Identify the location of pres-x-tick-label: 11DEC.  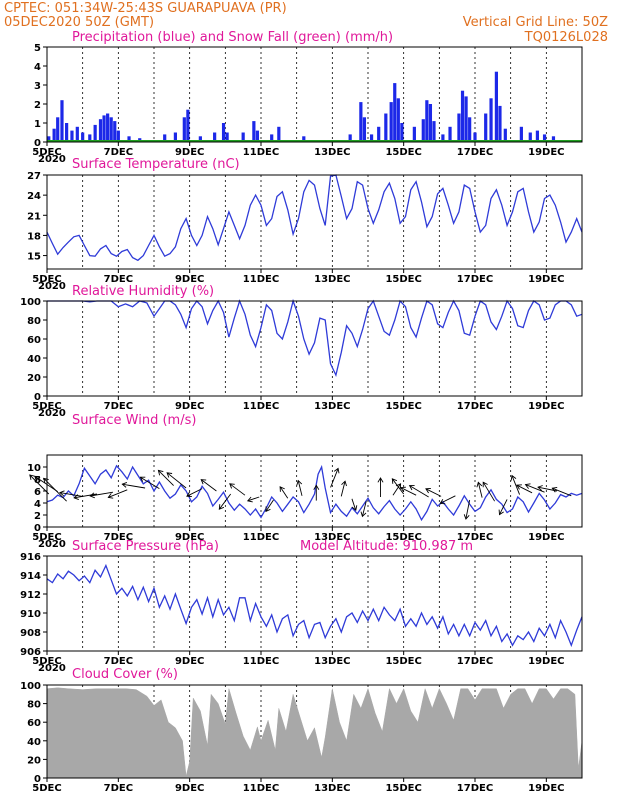
(261, 661).